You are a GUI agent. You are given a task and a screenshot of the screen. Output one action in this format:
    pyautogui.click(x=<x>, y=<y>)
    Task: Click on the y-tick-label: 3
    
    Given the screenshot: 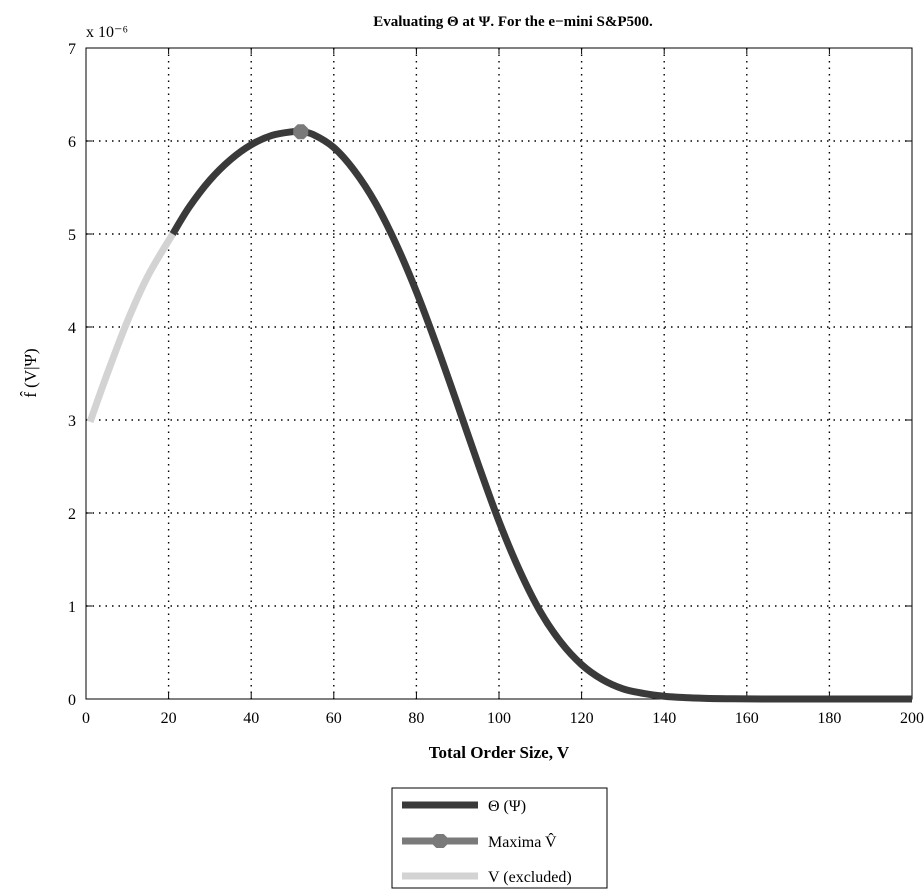 What is the action you would take?
    pyautogui.click(x=72, y=421)
    